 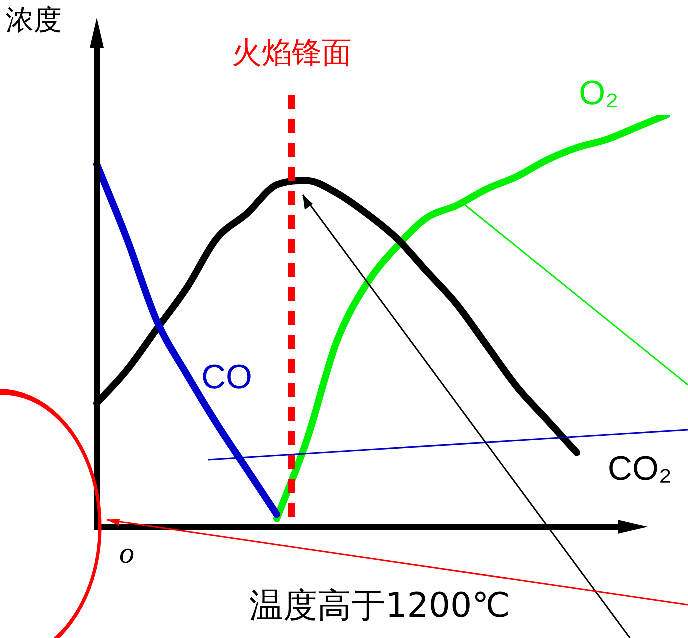 I want to click on x-axis-title: 温度高于1200℃, so click(x=380, y=606).